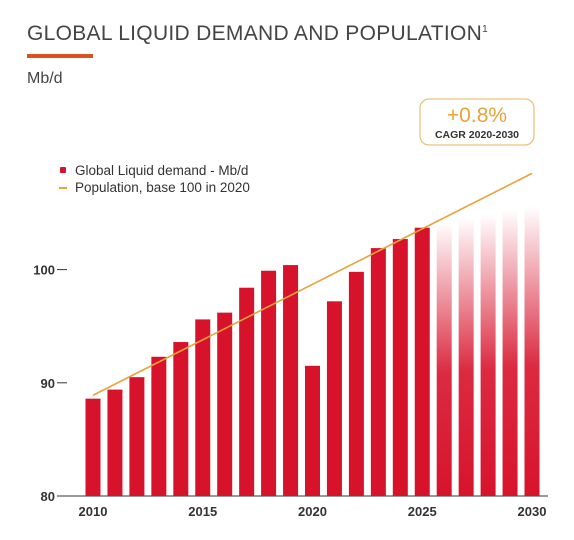  What do you see at coordinates (202, 511) in the screenshot?
I see `x-tick-label-2015: 2015` at bounding box center [202, 511].